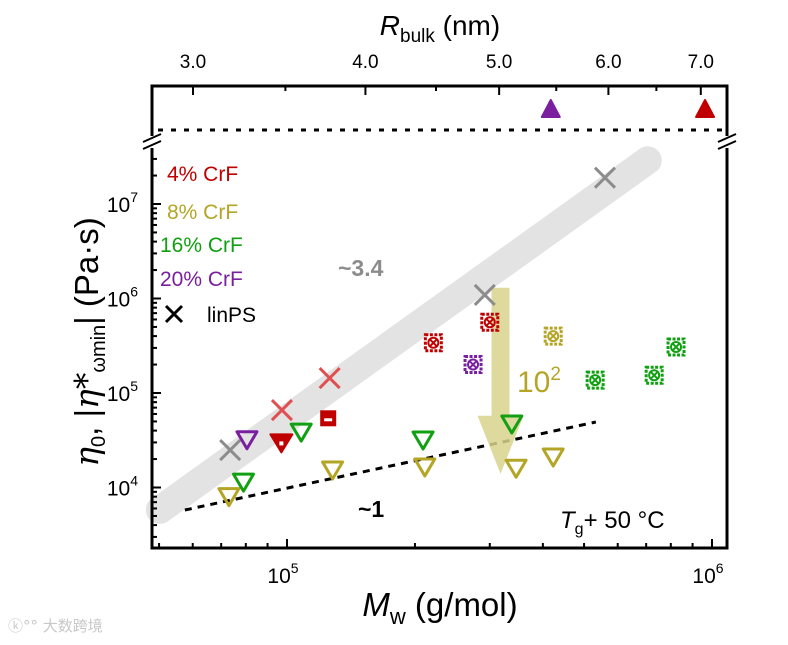 This screenshot has height=645, width=788. I want to click on top-axis-label: Rbulk (nm), so click(440, 28).